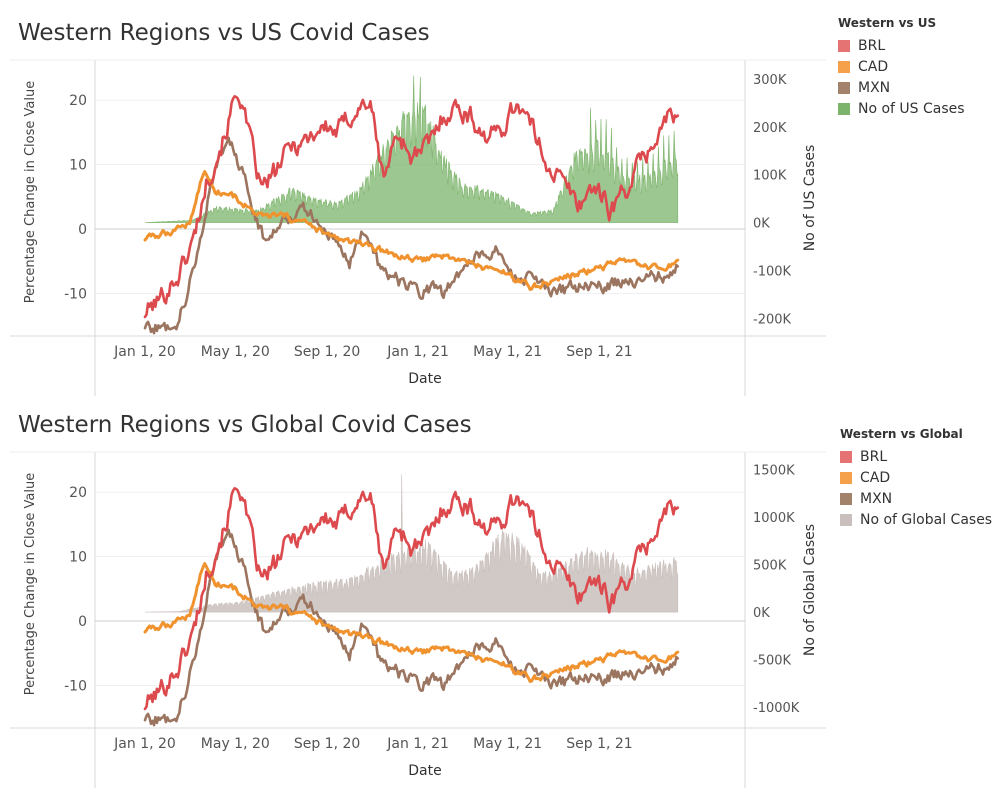 This screenshot has width=1000, height=800. I want to click on y2-tick-label: -200K, so click(772, 319).